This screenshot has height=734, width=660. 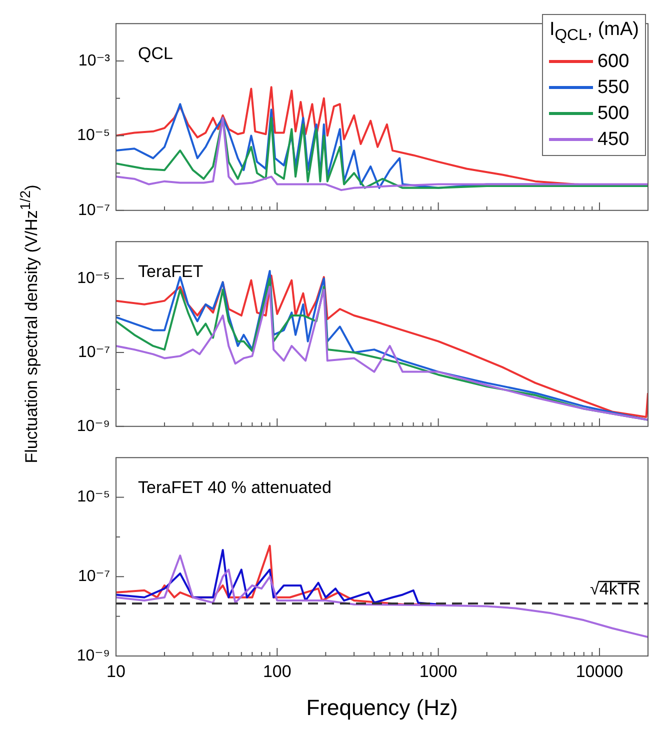 I want to click on x-tick-label: 1000, so click(x=438, y=671).